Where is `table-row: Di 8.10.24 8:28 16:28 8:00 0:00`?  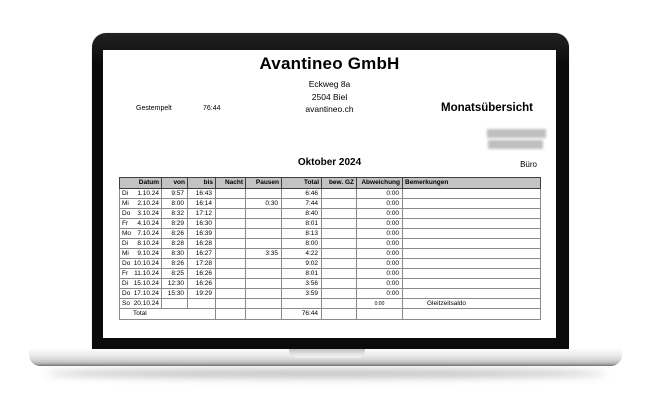
table-row: Di 8.10.24 8:28 16:28 8:00 0:00 is located at coordinates (330, 243).